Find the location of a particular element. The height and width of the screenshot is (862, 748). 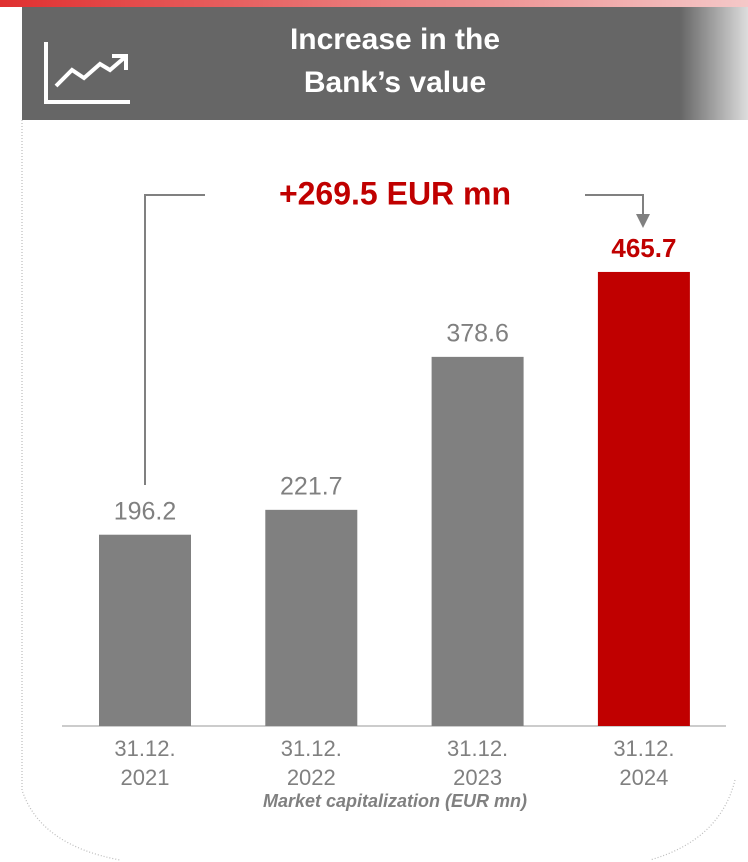

value-label: 196.2 is located at coordinates (145, 511).